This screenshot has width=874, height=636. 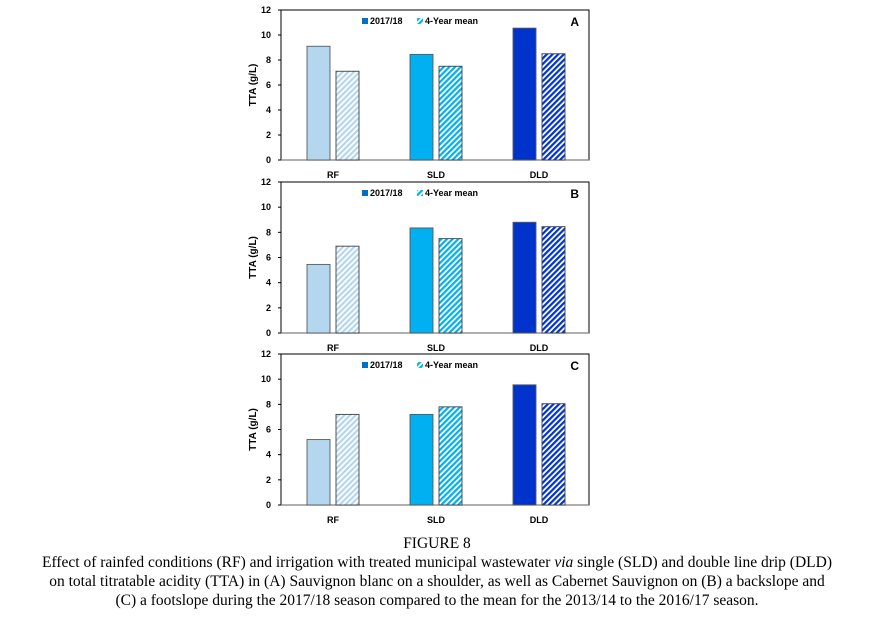 What do you see at coordinates (564, 562) in the screenshot?
I see `caption-italic-via: via` at bounding box center [564, 562].